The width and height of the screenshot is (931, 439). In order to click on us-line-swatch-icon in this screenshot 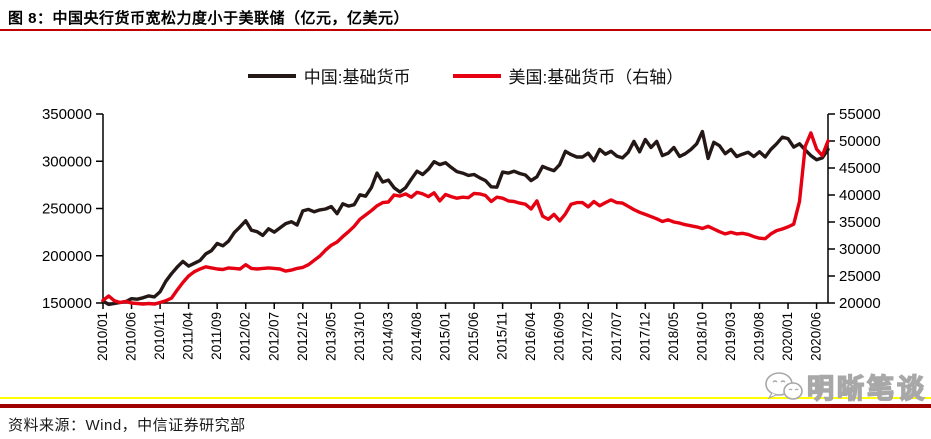, I will do `click(476, 75)`.